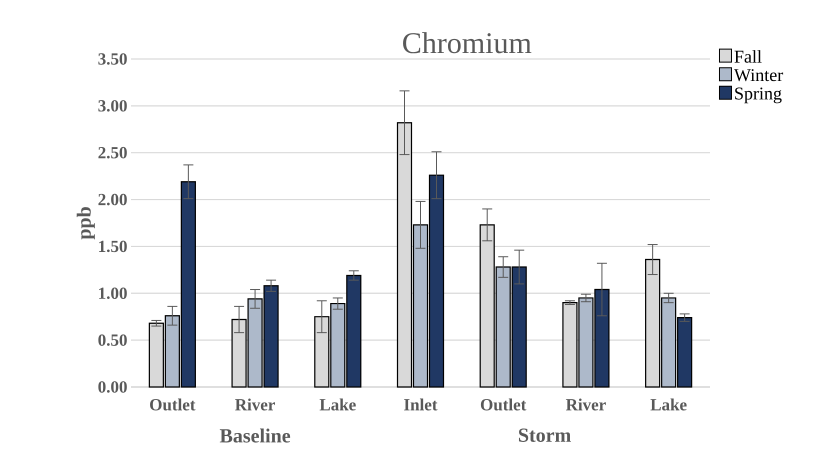  Describe the element at coordinates (113, 246) in the screenshot. I see `y-tick-label: 1.50` at that location.